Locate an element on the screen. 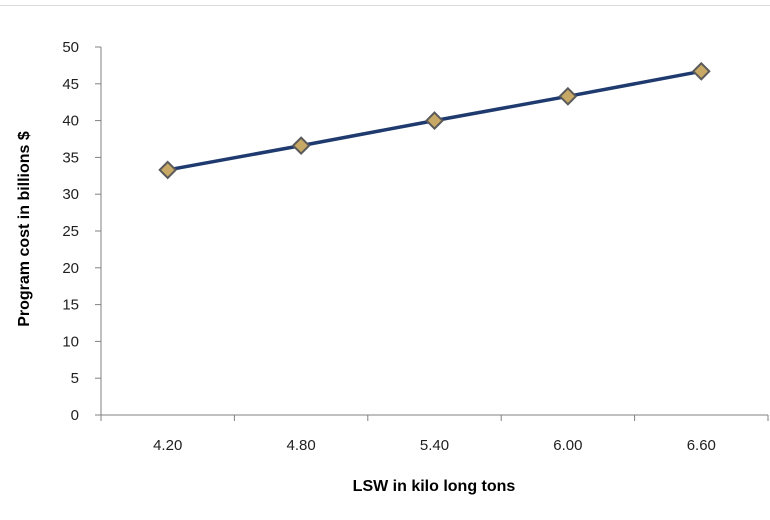  y-tick-label: 10 is located at coordinates (70, 341).